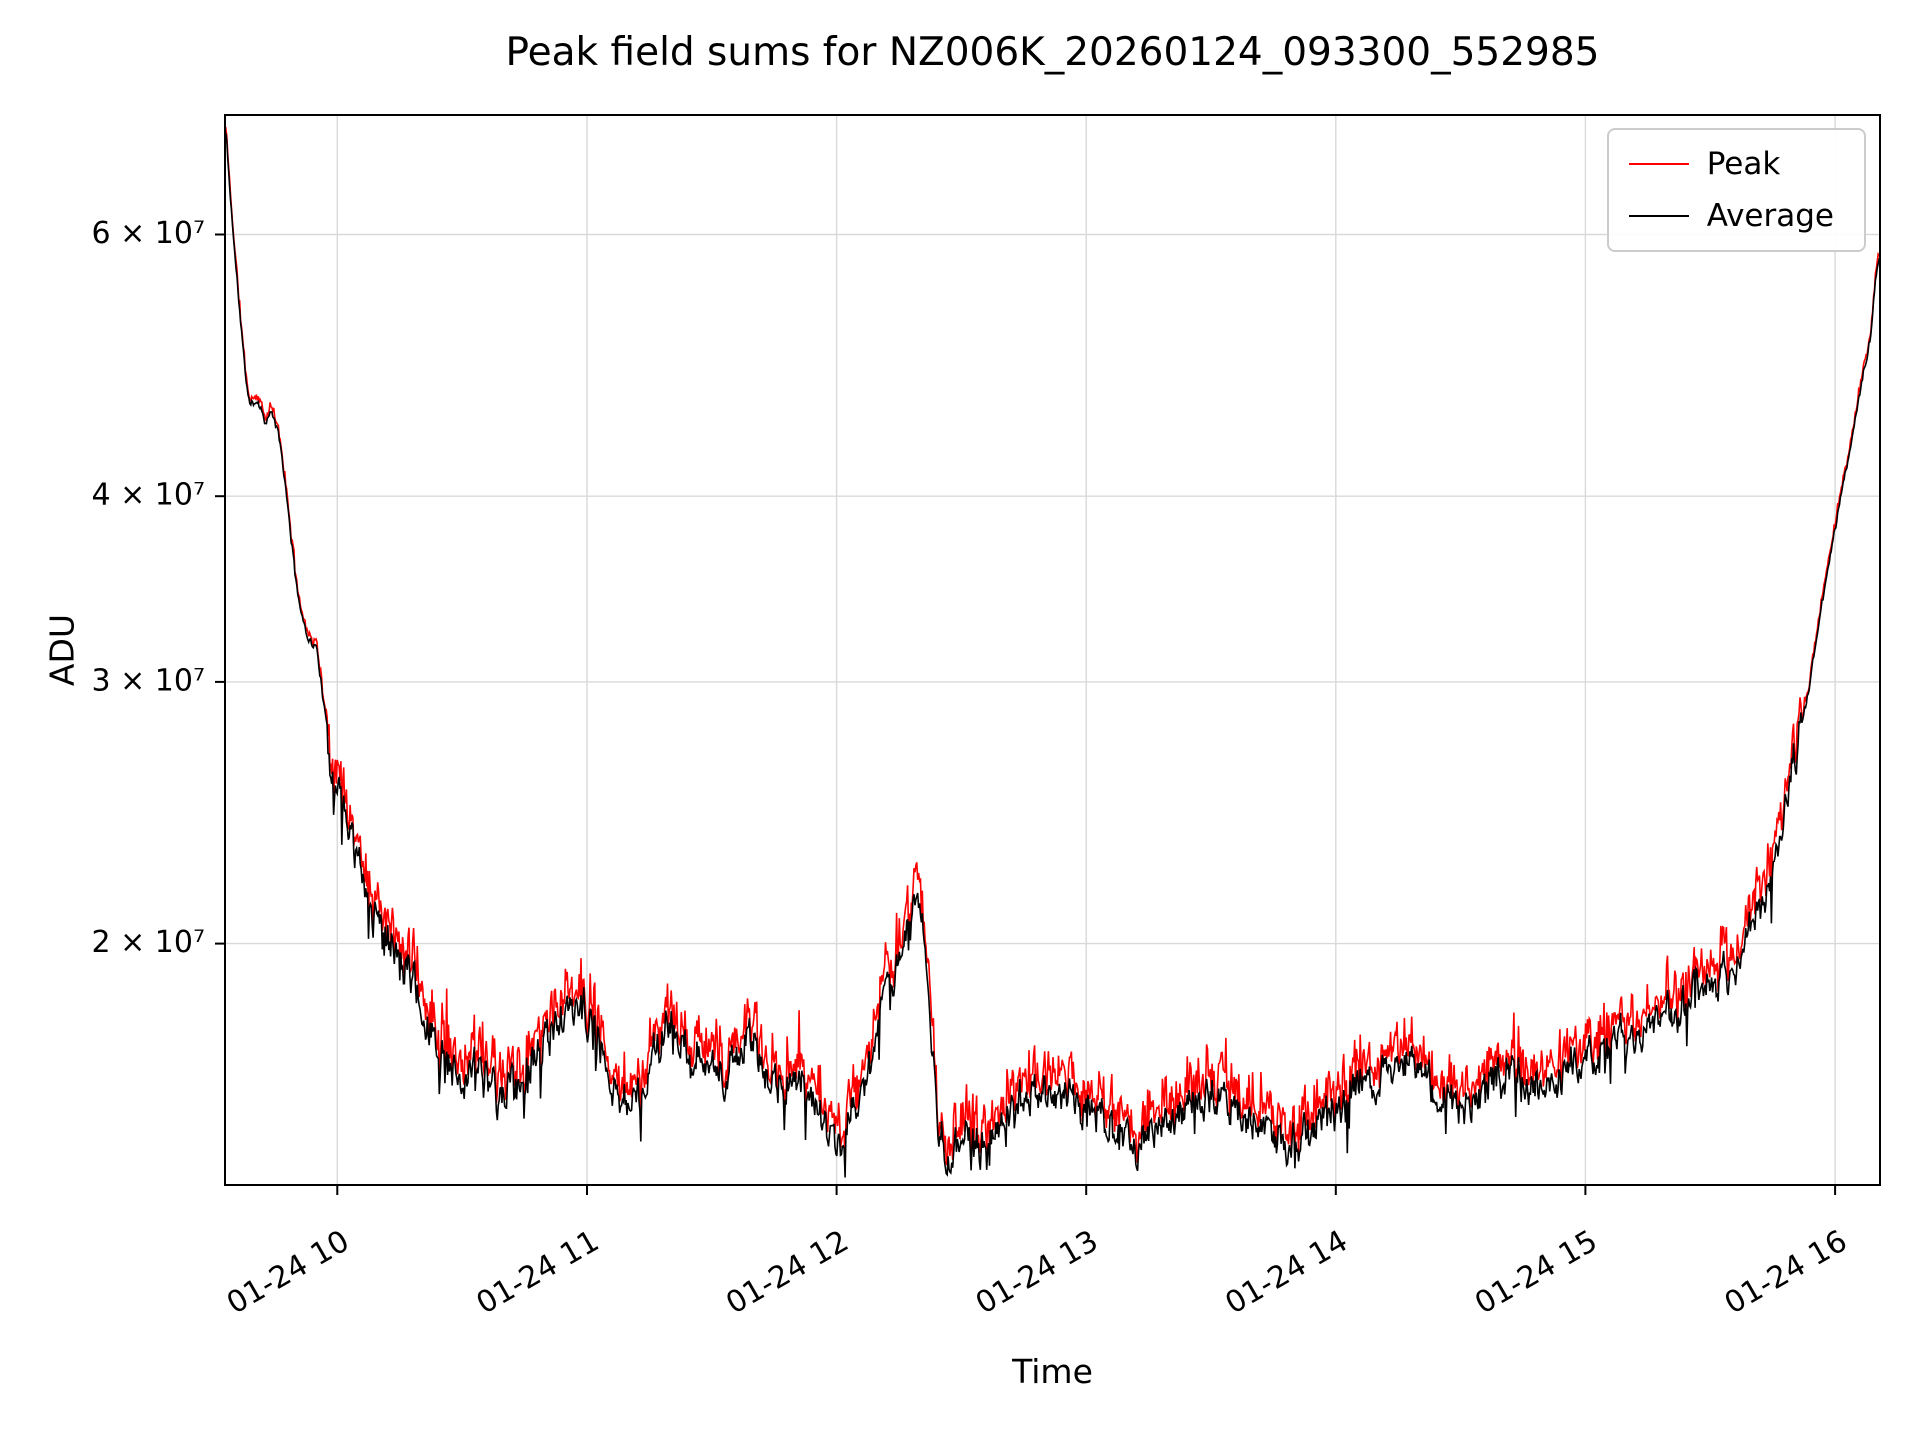 The height and width of the screenshot is (1440, 1920). I want to click on legend-label-peak: Peak, so click(1743, 164).